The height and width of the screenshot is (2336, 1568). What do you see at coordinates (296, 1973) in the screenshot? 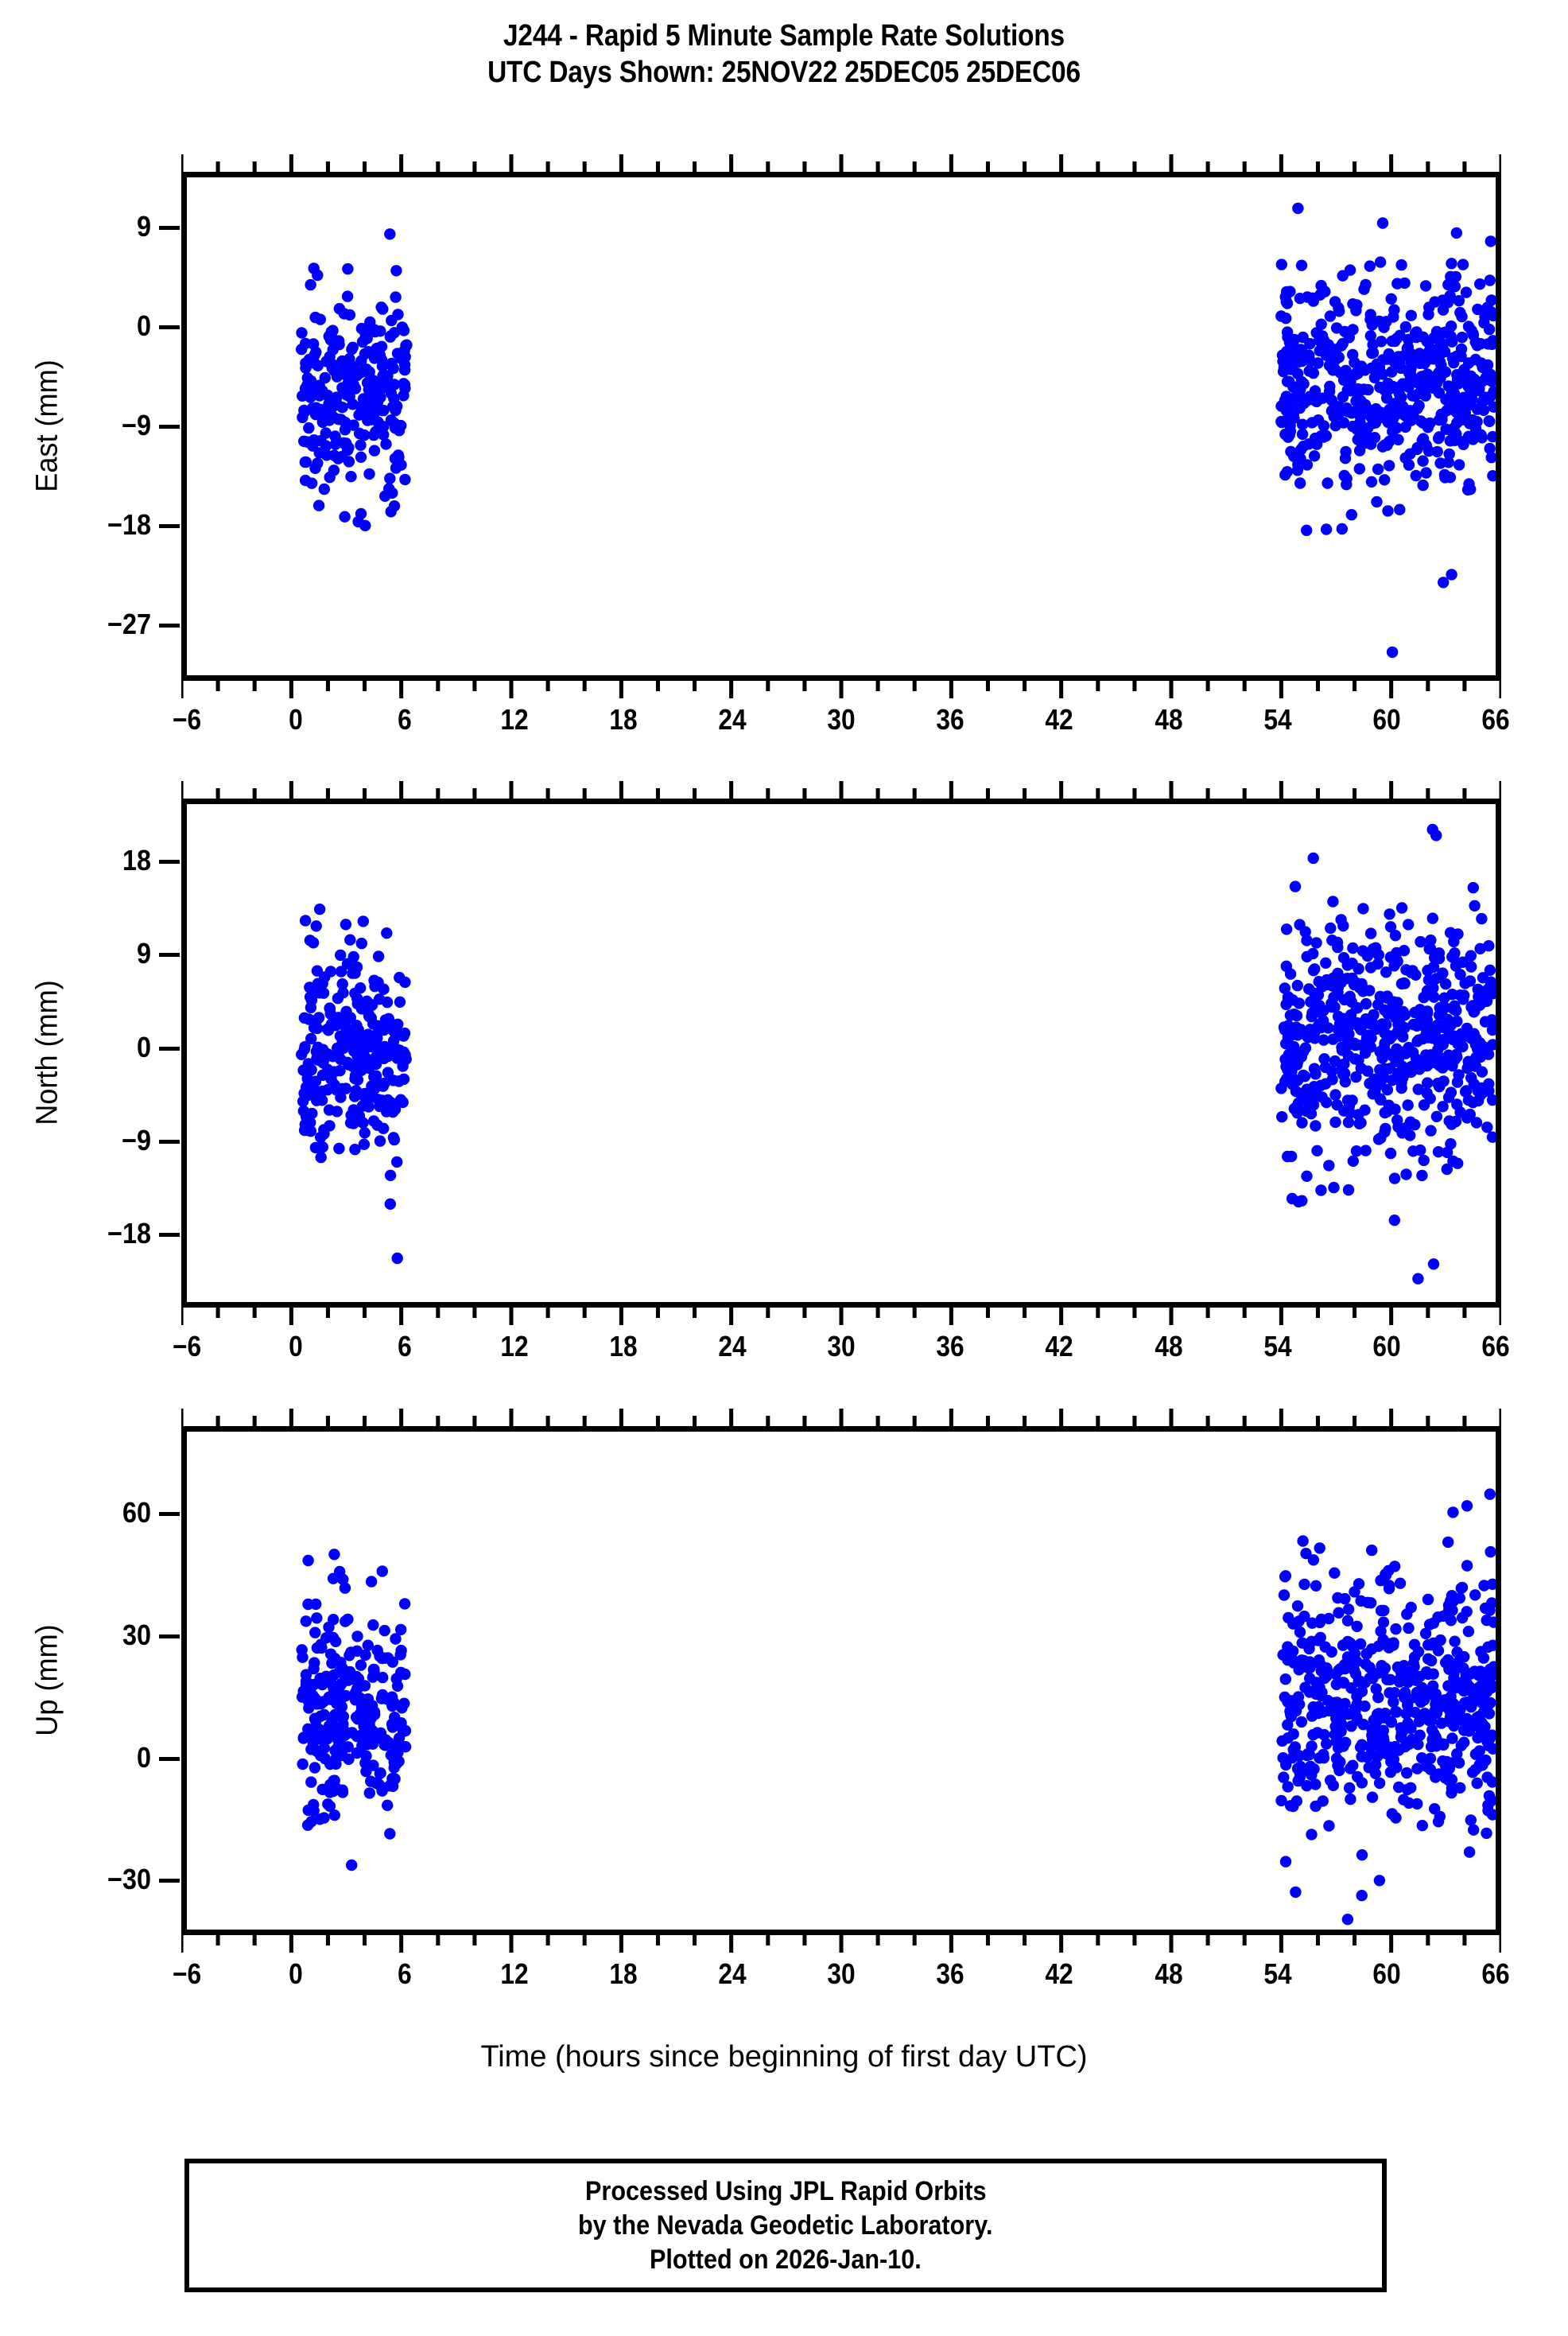
I see `xtick-label-up-1: 0` at bounding box center [296, 1973].